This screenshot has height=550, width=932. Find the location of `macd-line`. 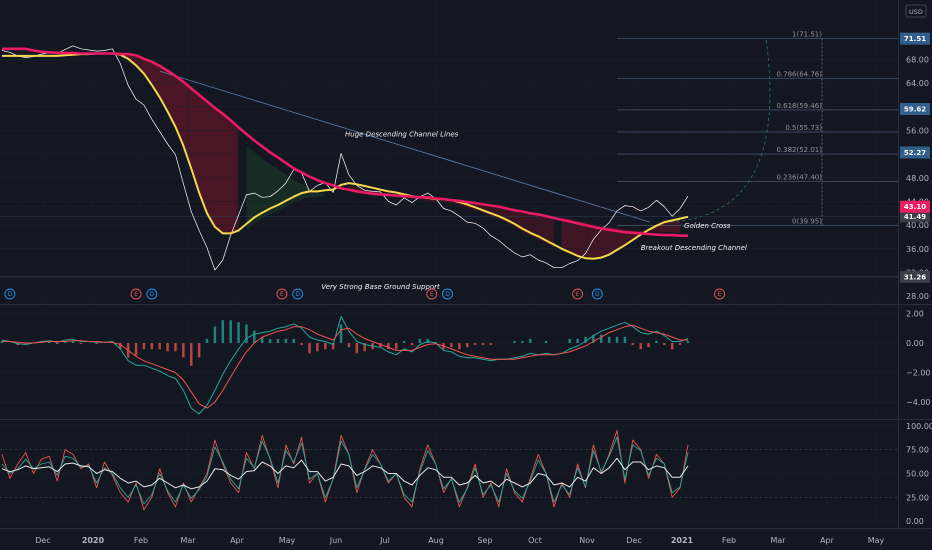

macd-line is located at coordinates (345, 365).